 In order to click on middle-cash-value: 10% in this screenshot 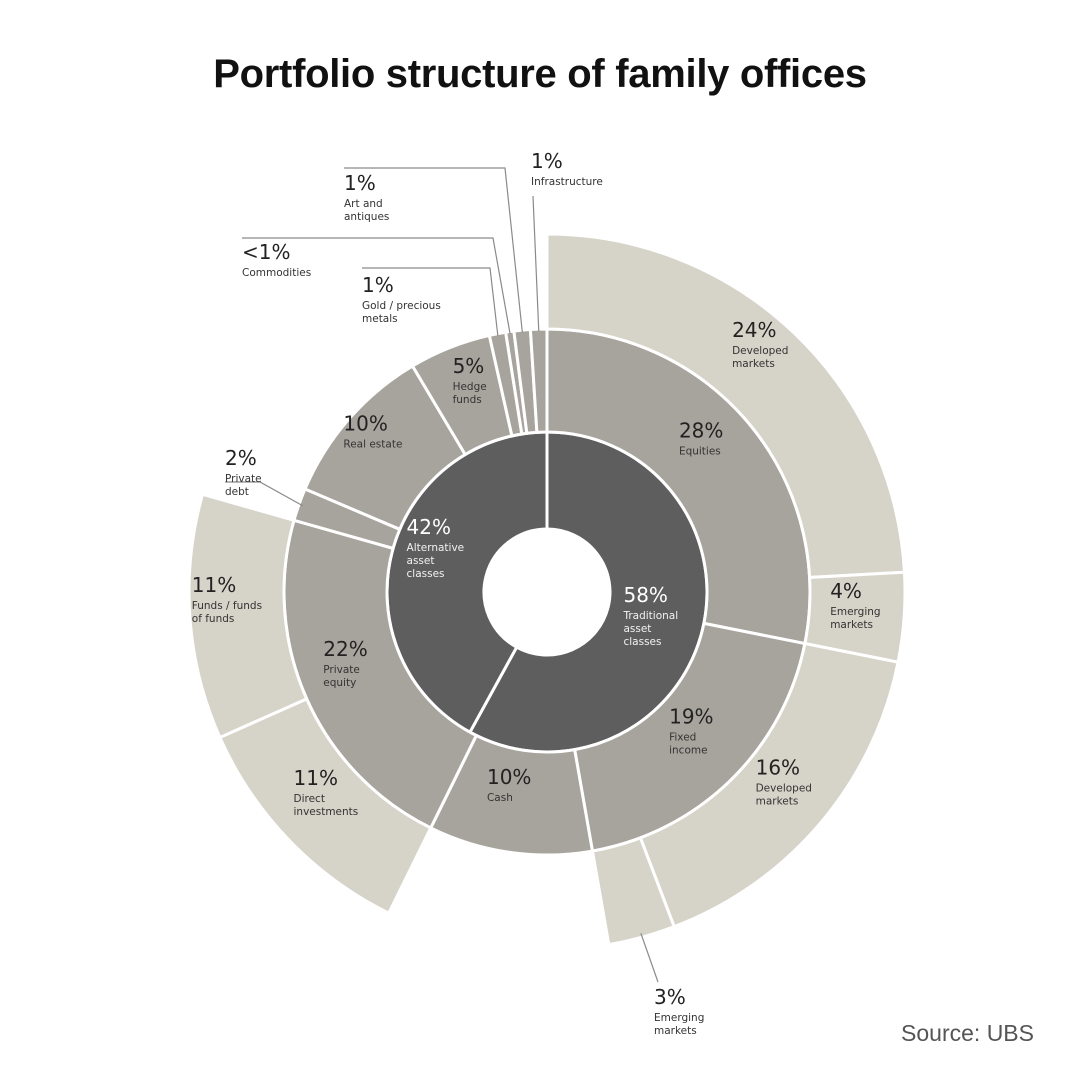, I will do `click(509, 777)`.